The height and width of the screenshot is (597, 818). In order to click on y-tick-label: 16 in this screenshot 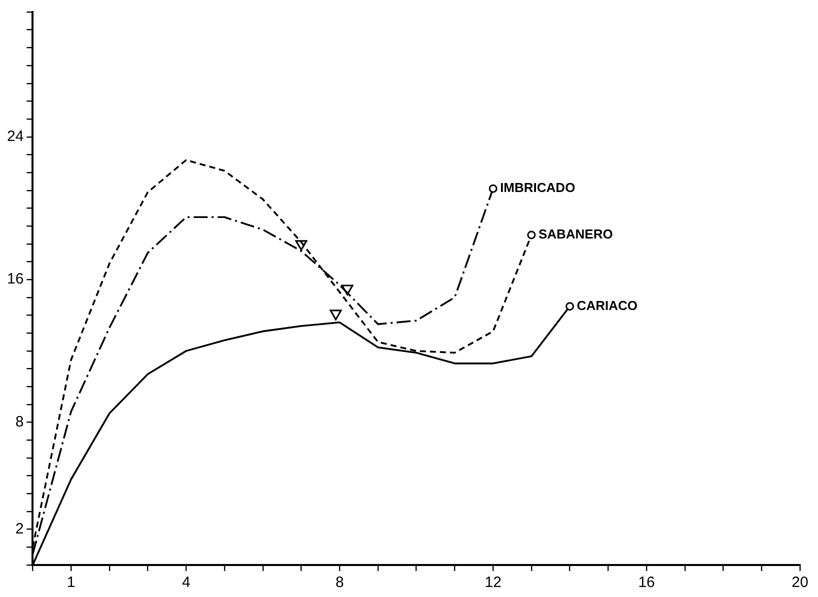, I will do `click(15, 279)`.